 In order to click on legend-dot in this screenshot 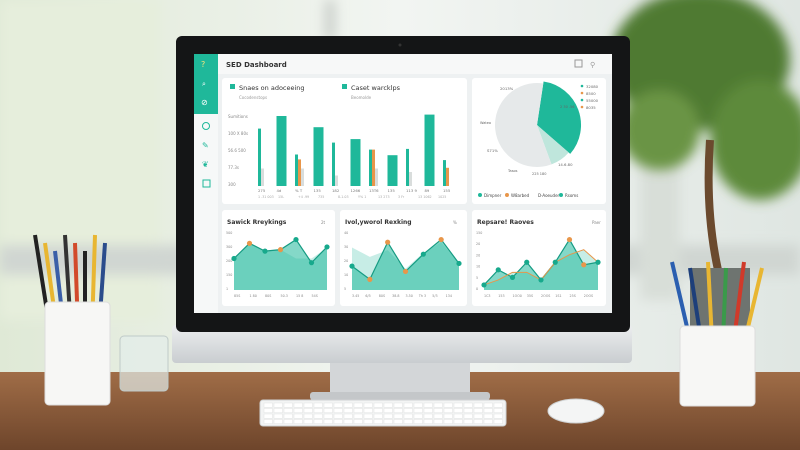, I will do `click(534, 195)`.